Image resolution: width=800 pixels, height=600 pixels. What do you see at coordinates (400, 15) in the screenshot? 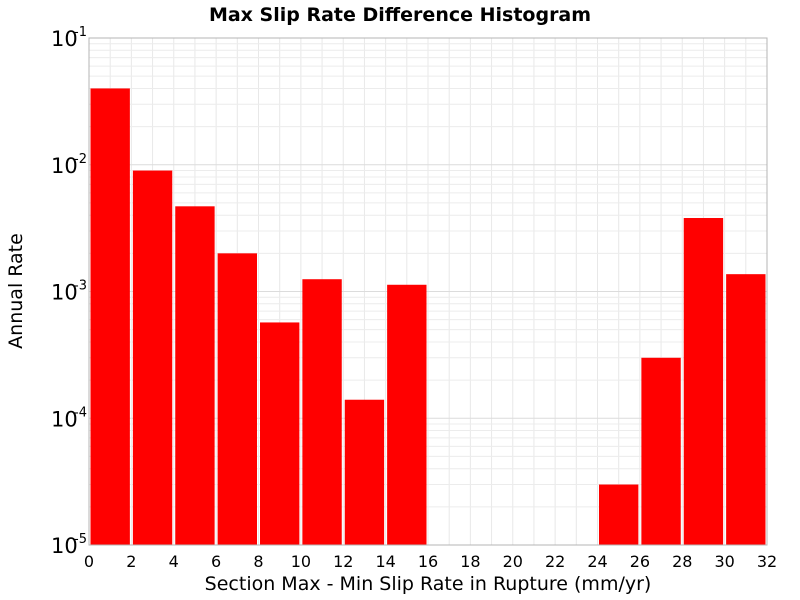
I see `chart-title: Max Slip Rate Difference Histogram` at bounding box center [400, 15].